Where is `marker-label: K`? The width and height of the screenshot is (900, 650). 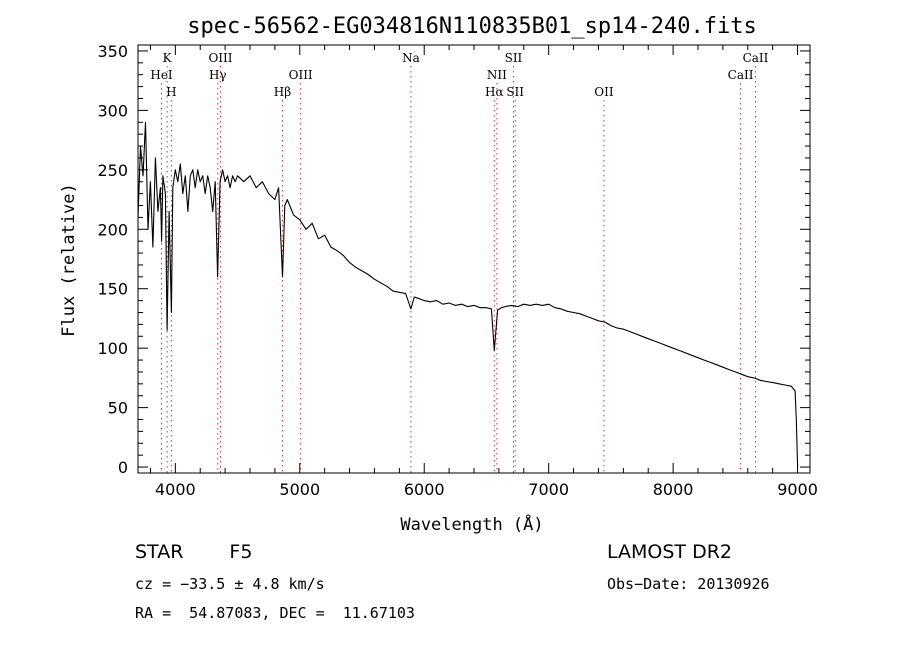
marker-label: K is located at coordinates (168, 58).